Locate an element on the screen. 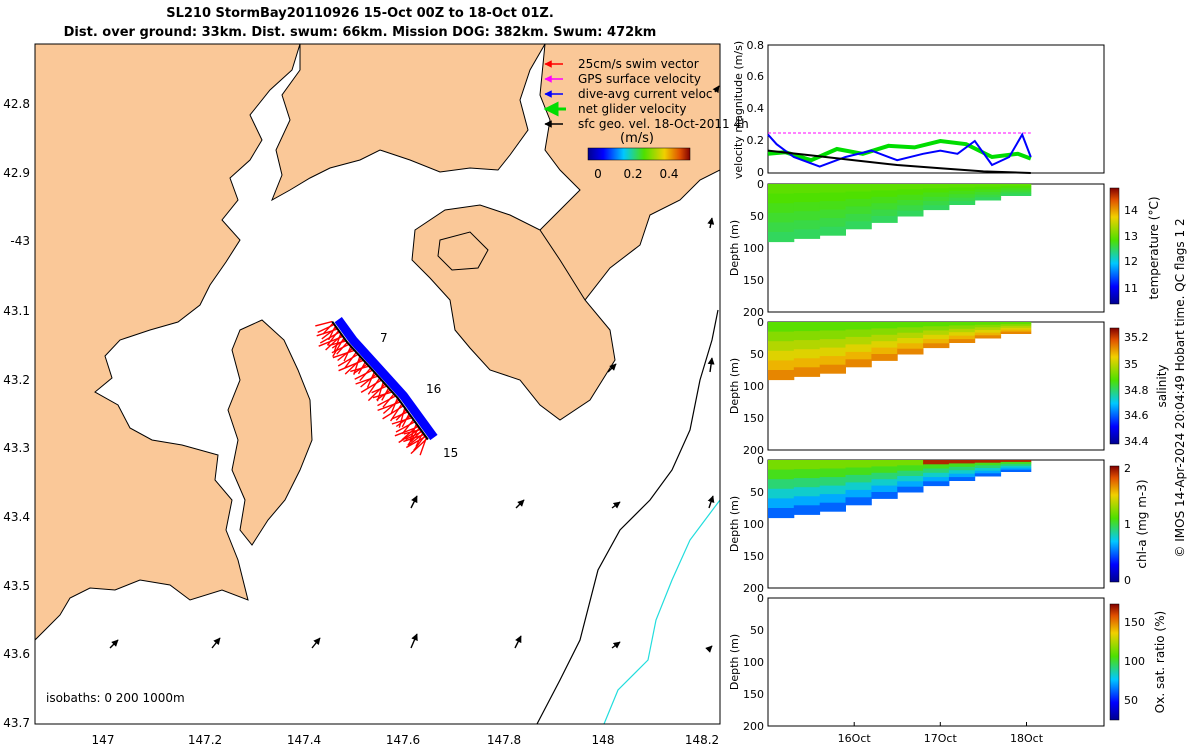 Image resolution: width=1200 pixels, height=750 pixels. legend-dive-avg: dive-avg current veloc is located at coordinates (645, 94).